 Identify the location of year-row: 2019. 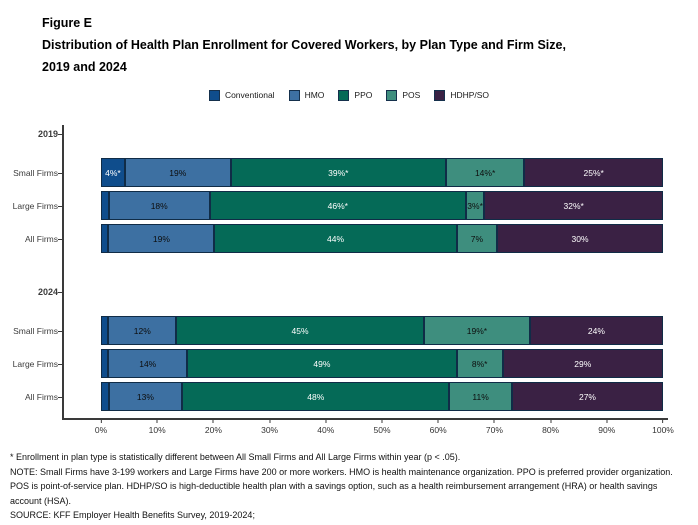
(350, 134).